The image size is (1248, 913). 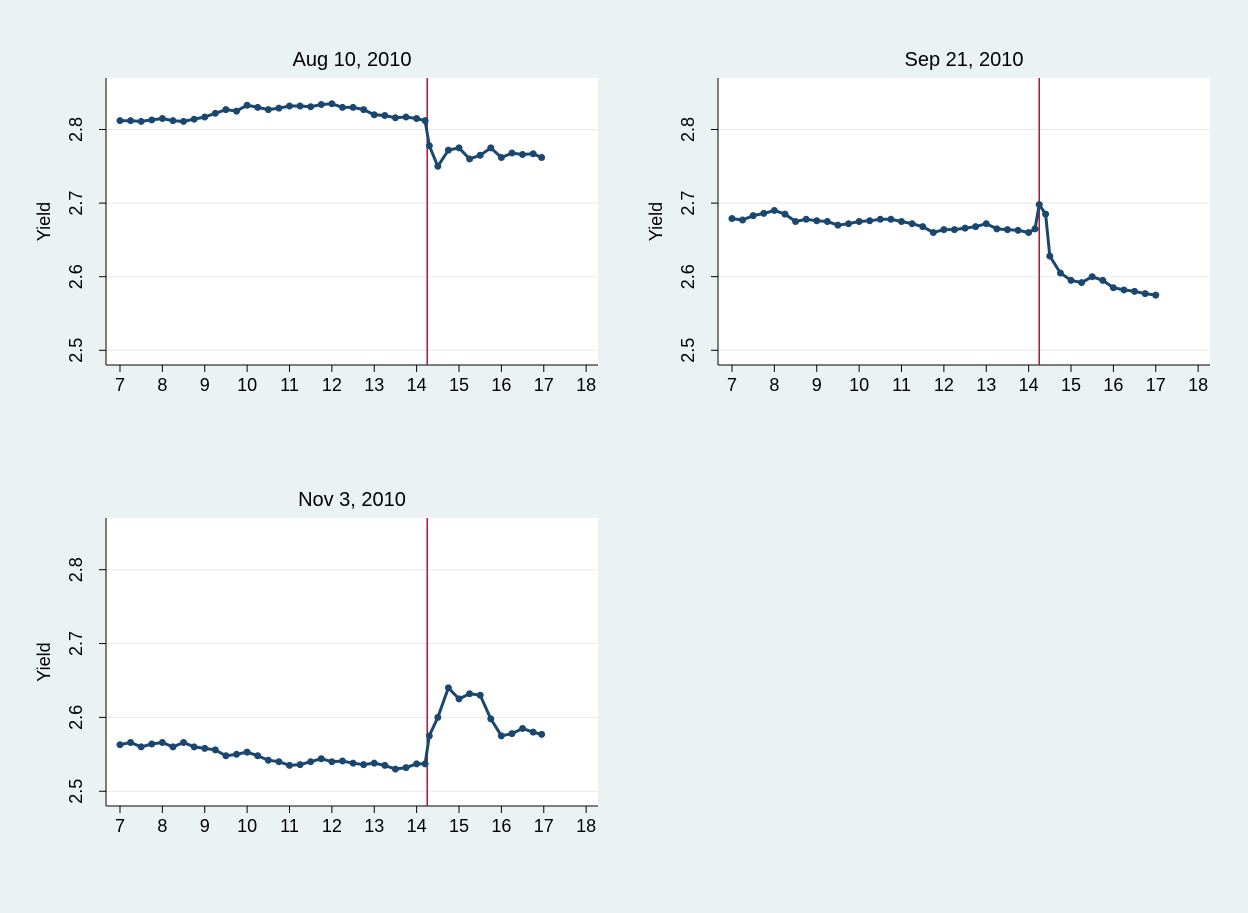 What do you see at coordinates (352, 500) in the screenshot?
I see `subplot-title: Nov 3, 2010` at bounding box center [352, 500].